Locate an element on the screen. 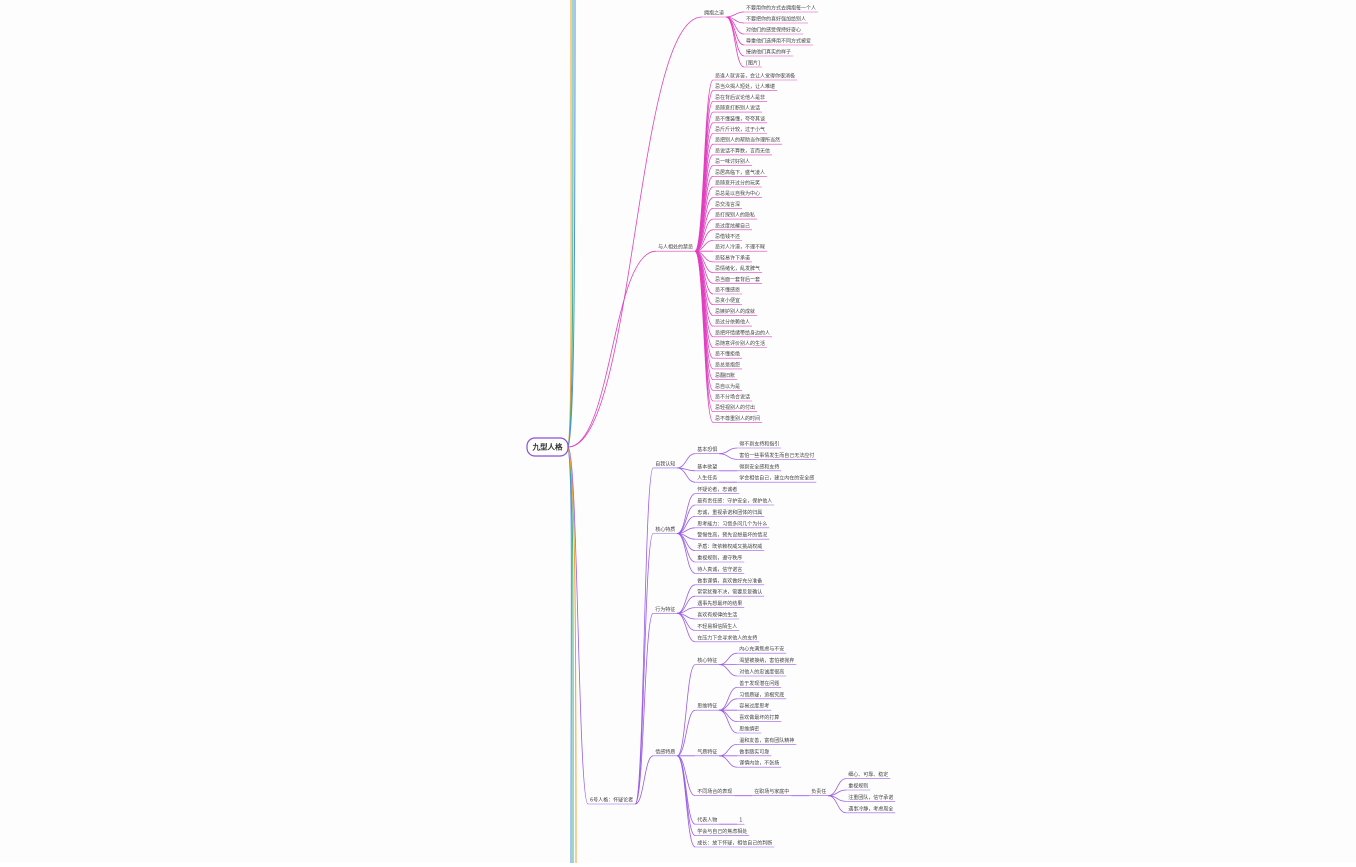 This screenshot has height=867, width=1356. node-label: 得到安全感和支持 is located at coordinates (759, 466).